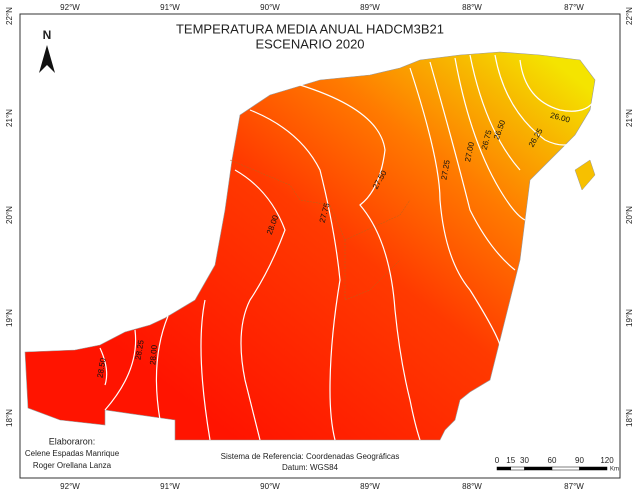  I want to click on island, so click(585, 175).